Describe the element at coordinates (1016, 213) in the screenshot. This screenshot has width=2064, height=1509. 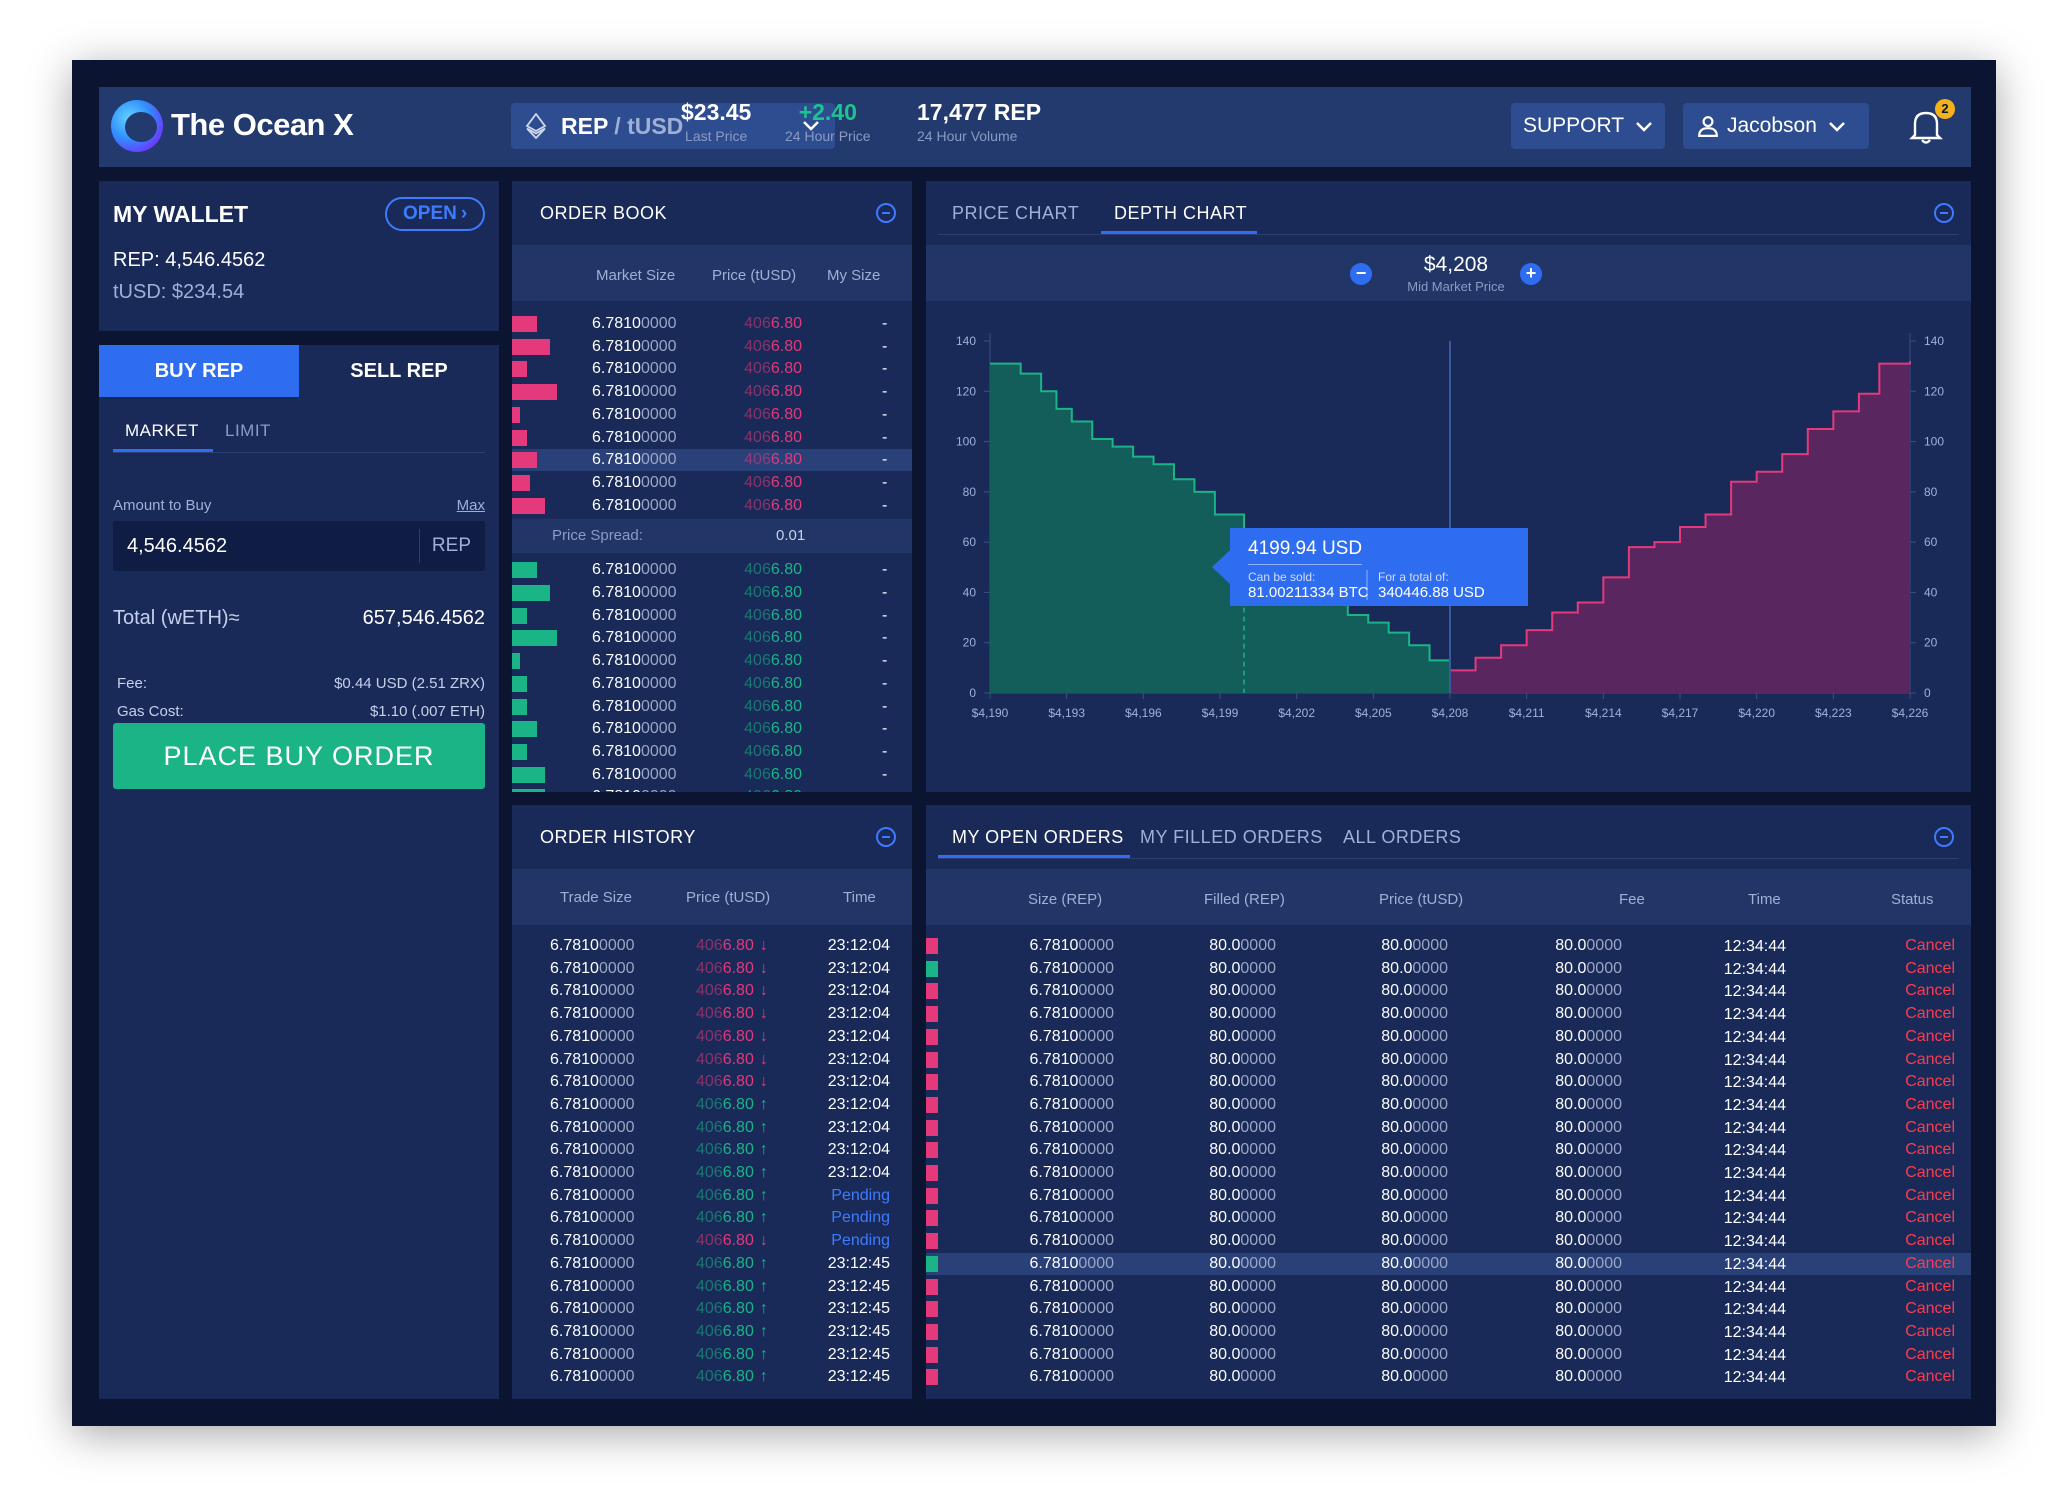
I see `tab-price-chart: PRICE CHART` at that location.